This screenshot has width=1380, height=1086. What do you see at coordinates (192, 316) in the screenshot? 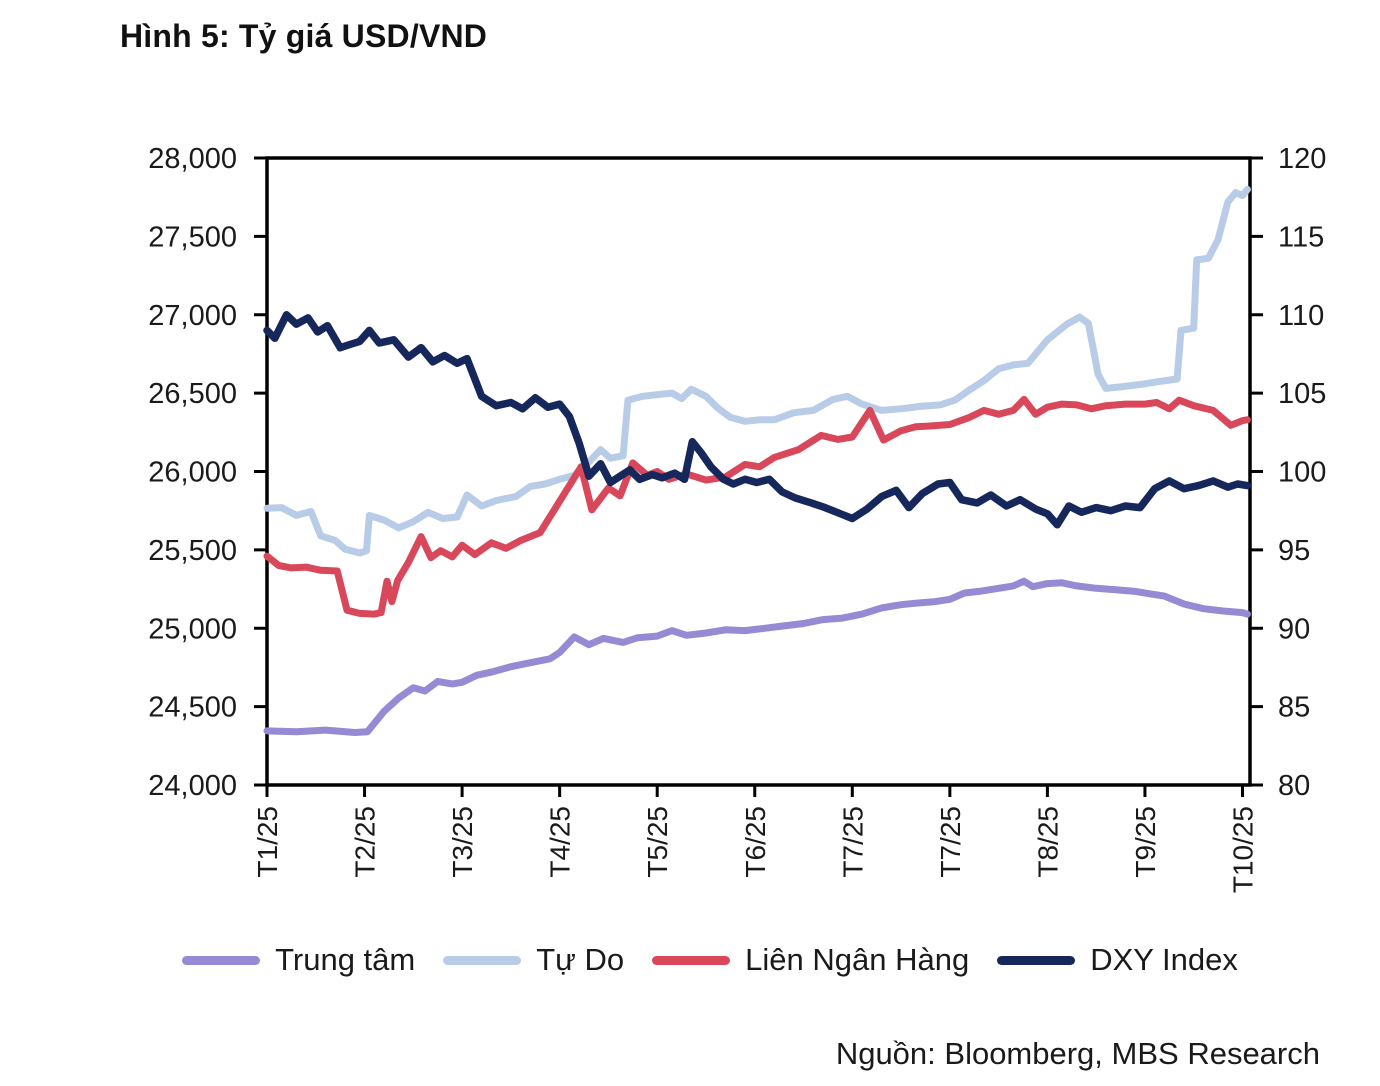
I see `left-axis-tick-label: 27,000` at bounding box center [192, 316].